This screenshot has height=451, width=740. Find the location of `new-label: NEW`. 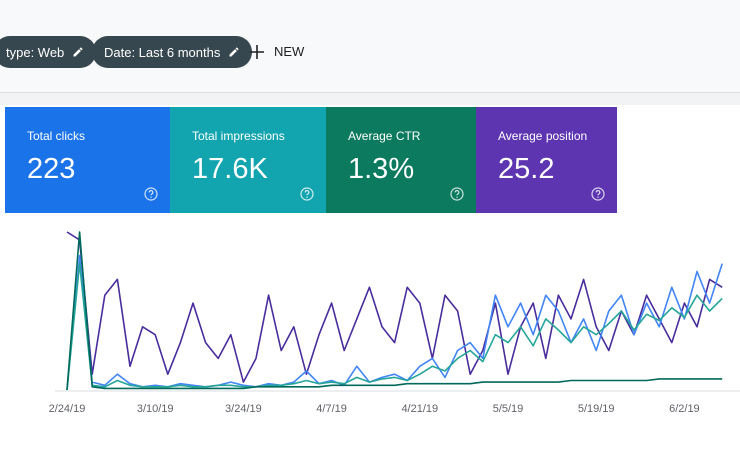

new-label: NEW is located at coordinates (289, 51).